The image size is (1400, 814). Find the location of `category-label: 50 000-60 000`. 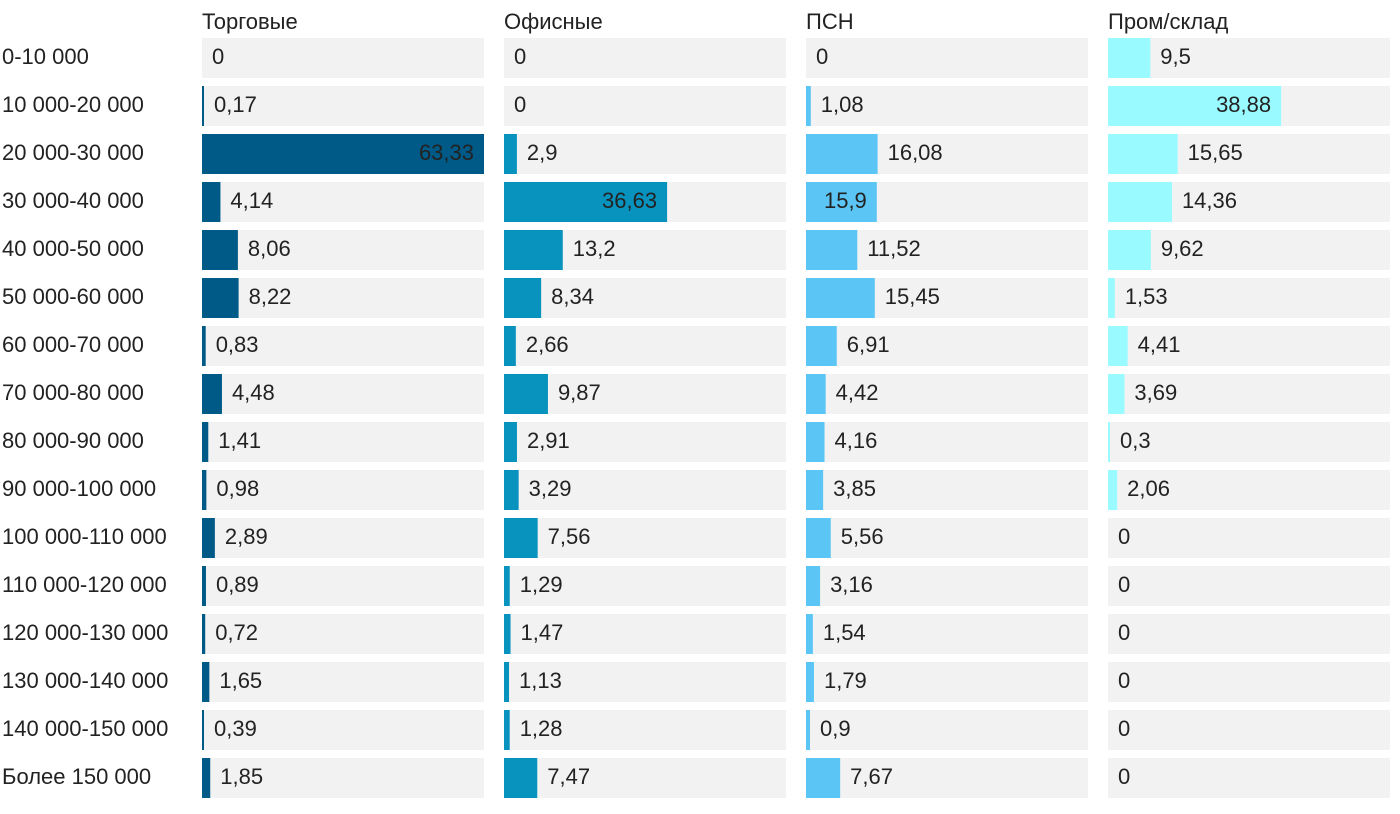

category-label: 50 000-60 000 is located at coordinates (73, 296).